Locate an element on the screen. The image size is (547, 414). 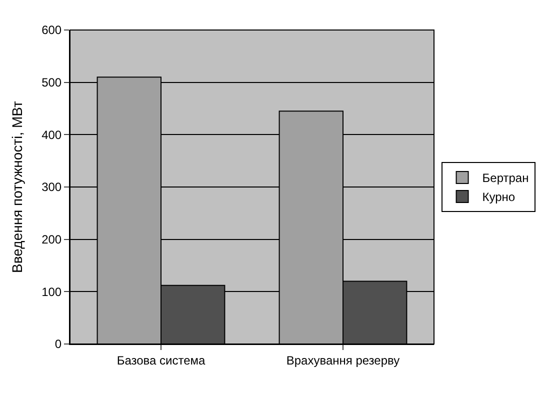
y-tick-label: 200 is located at coordinates (52, 239).